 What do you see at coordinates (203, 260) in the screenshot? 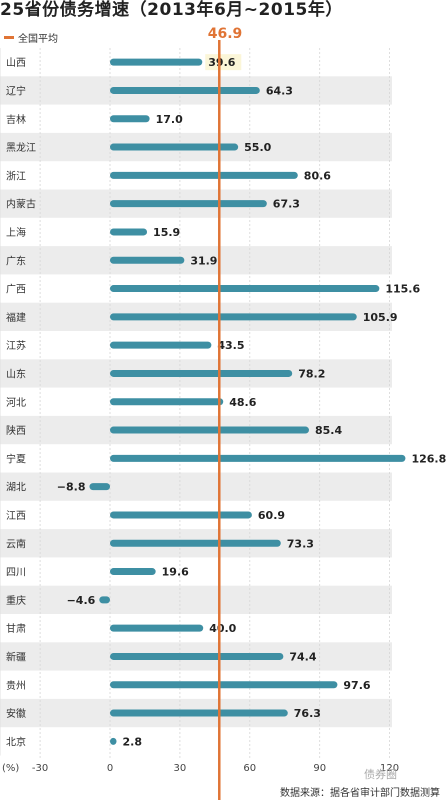
I see `value-label: 31.9` at bounding box center [203, 260].